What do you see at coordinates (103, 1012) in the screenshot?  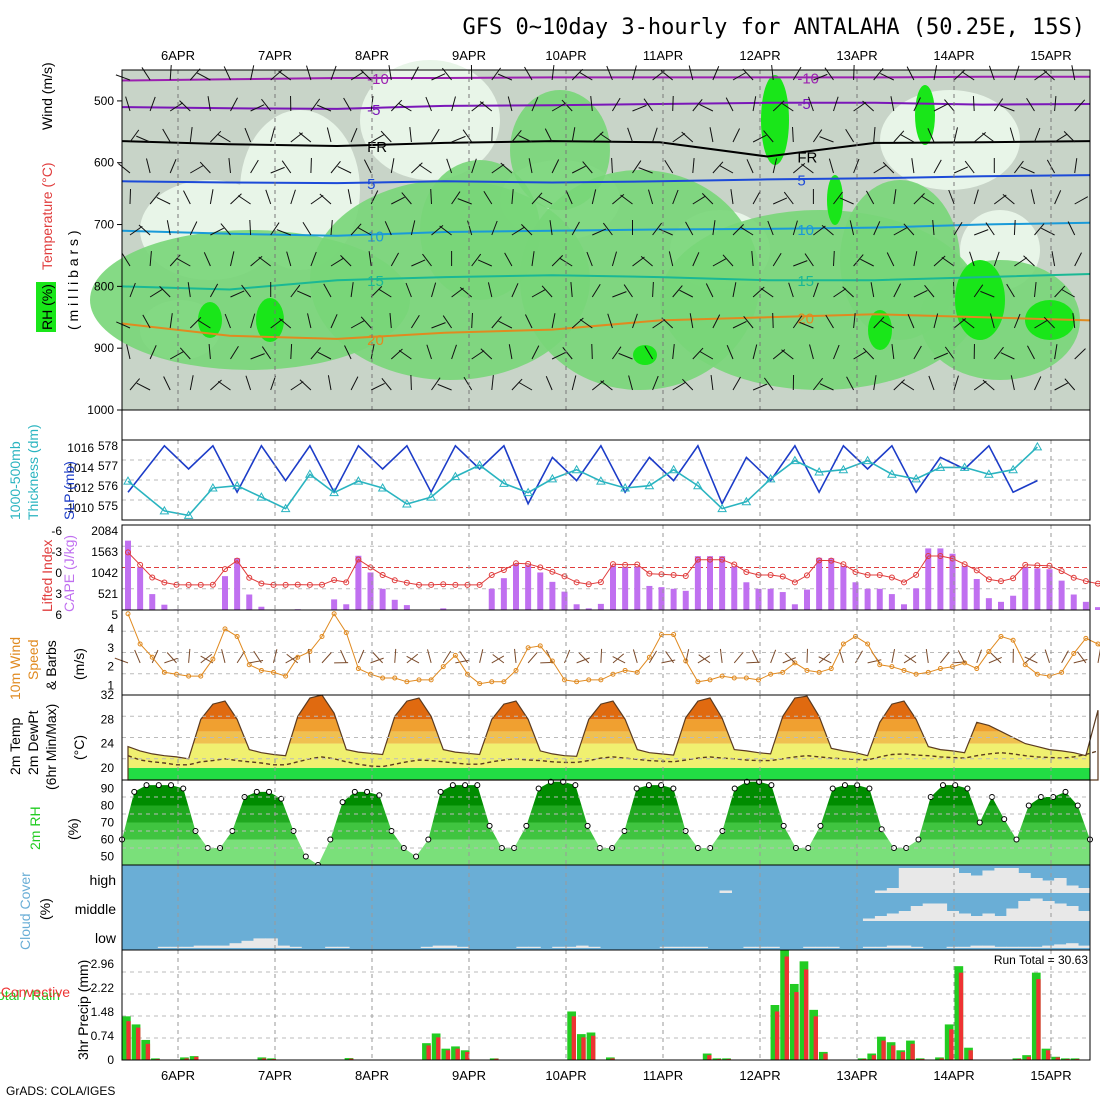 I see `ytick-label: 1.48` at bounding box center [103, 1012].